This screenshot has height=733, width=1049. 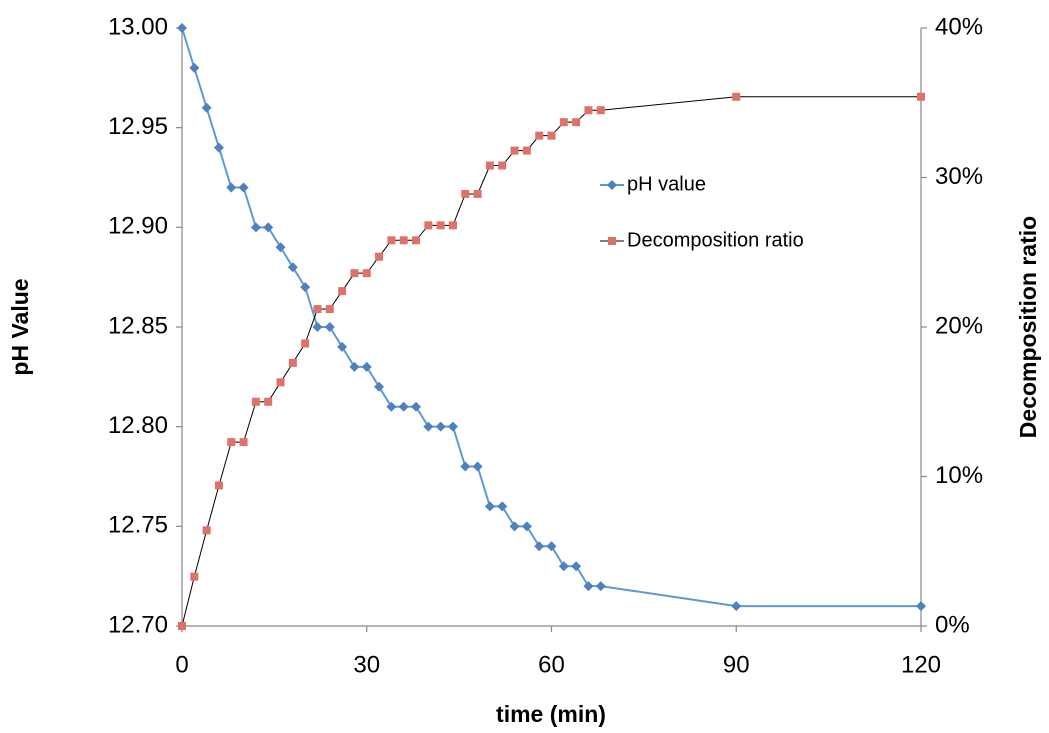 I want to click on y2-tick-label: 10%, so click(x=959, y=475).